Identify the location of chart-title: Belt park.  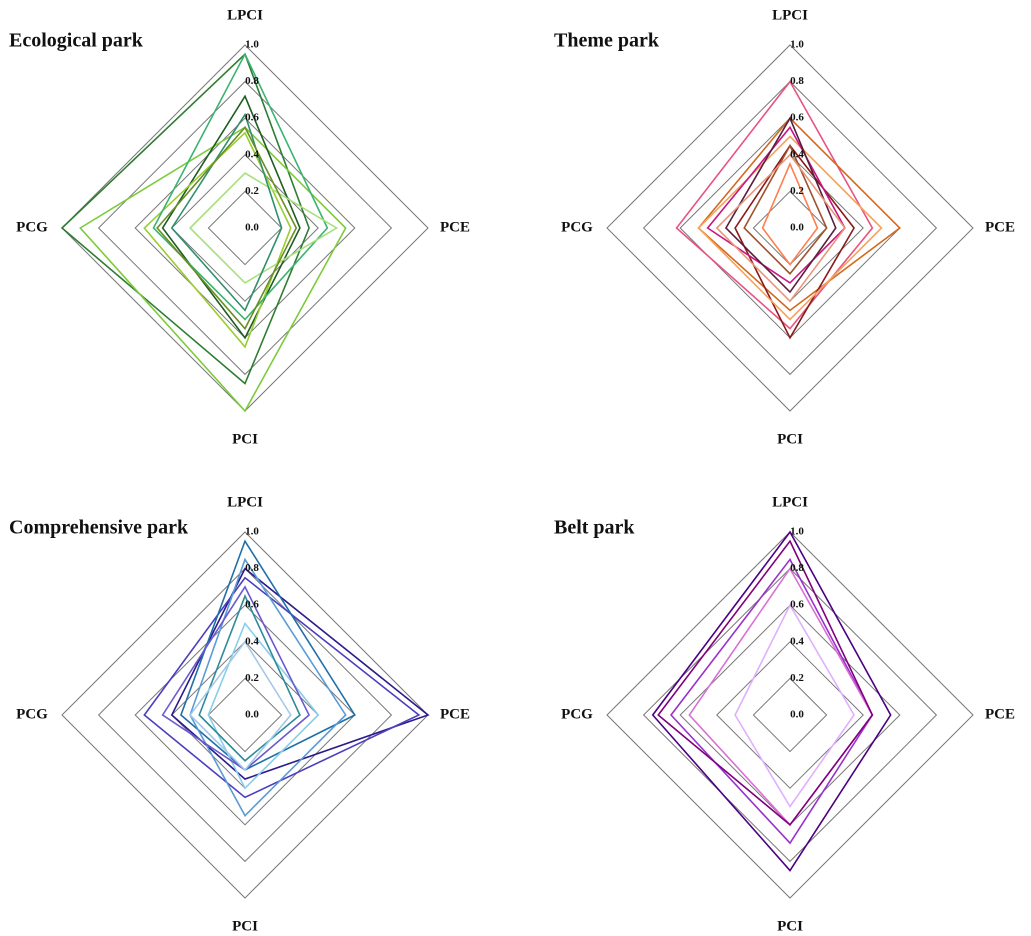
(594, 528).